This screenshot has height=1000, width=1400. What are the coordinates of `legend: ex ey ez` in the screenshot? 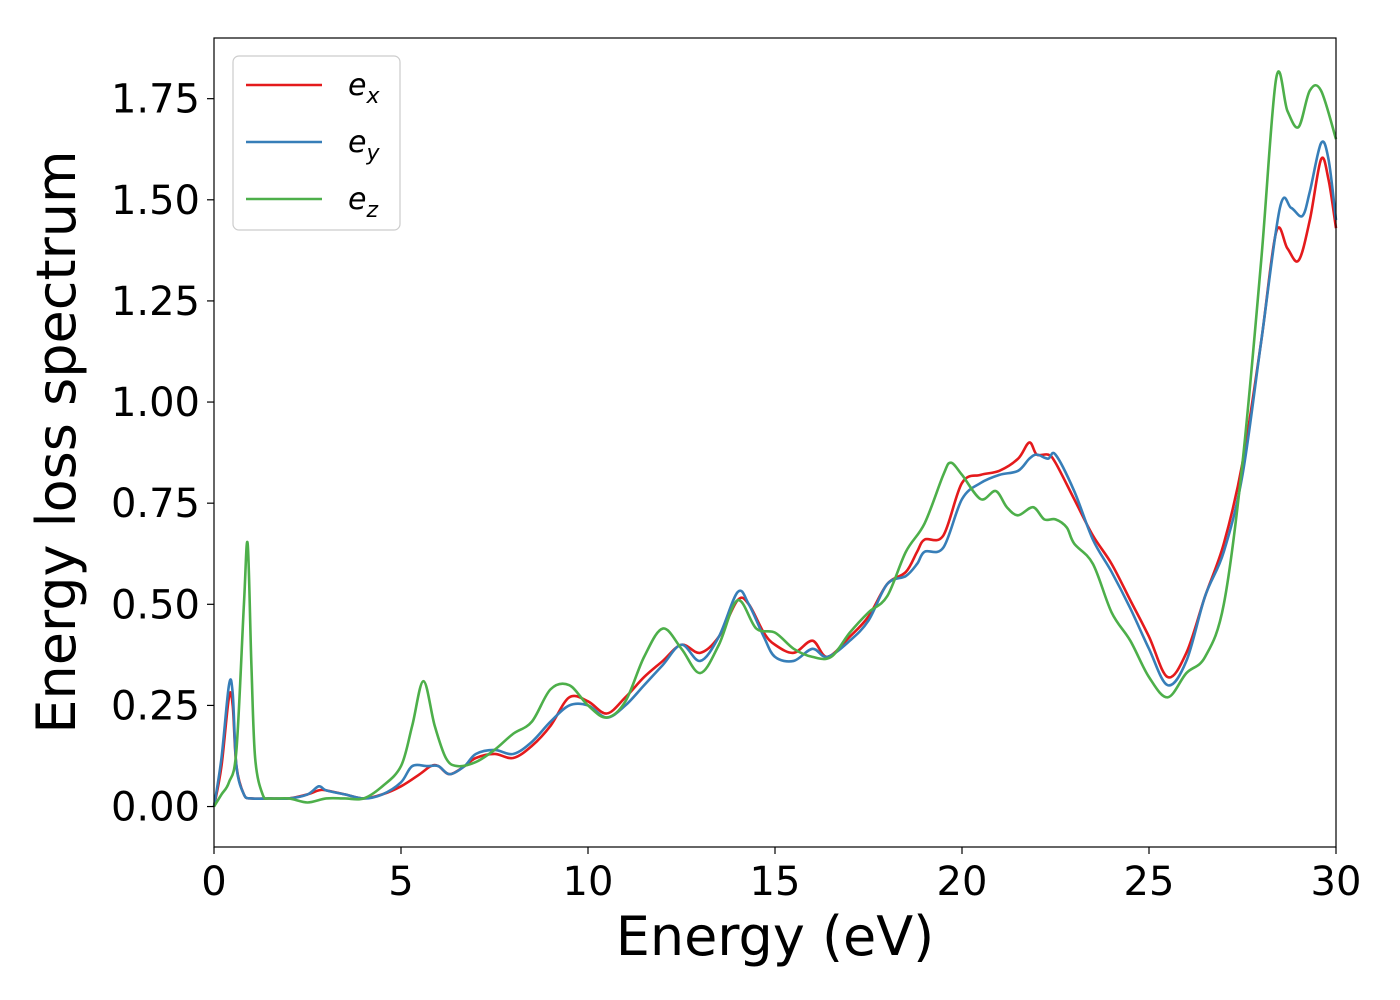 It's located at (316, 143).